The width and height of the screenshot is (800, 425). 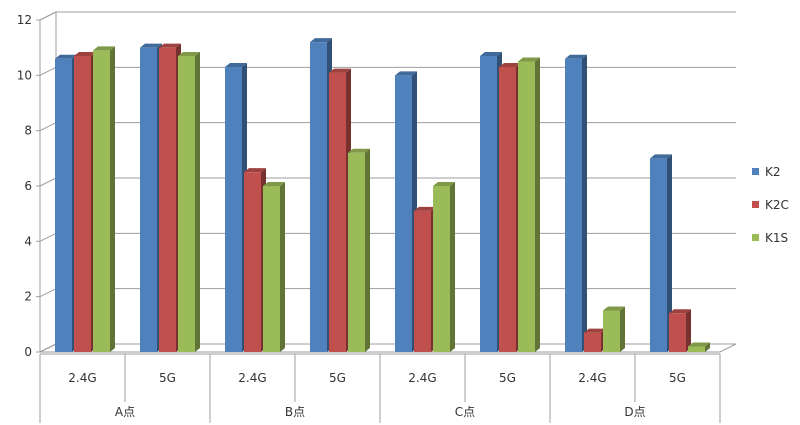 What do you see at coordinates (24, 20) in the screenshot?
I see `y-tick-label: 12` at bounding box center [24, 20].